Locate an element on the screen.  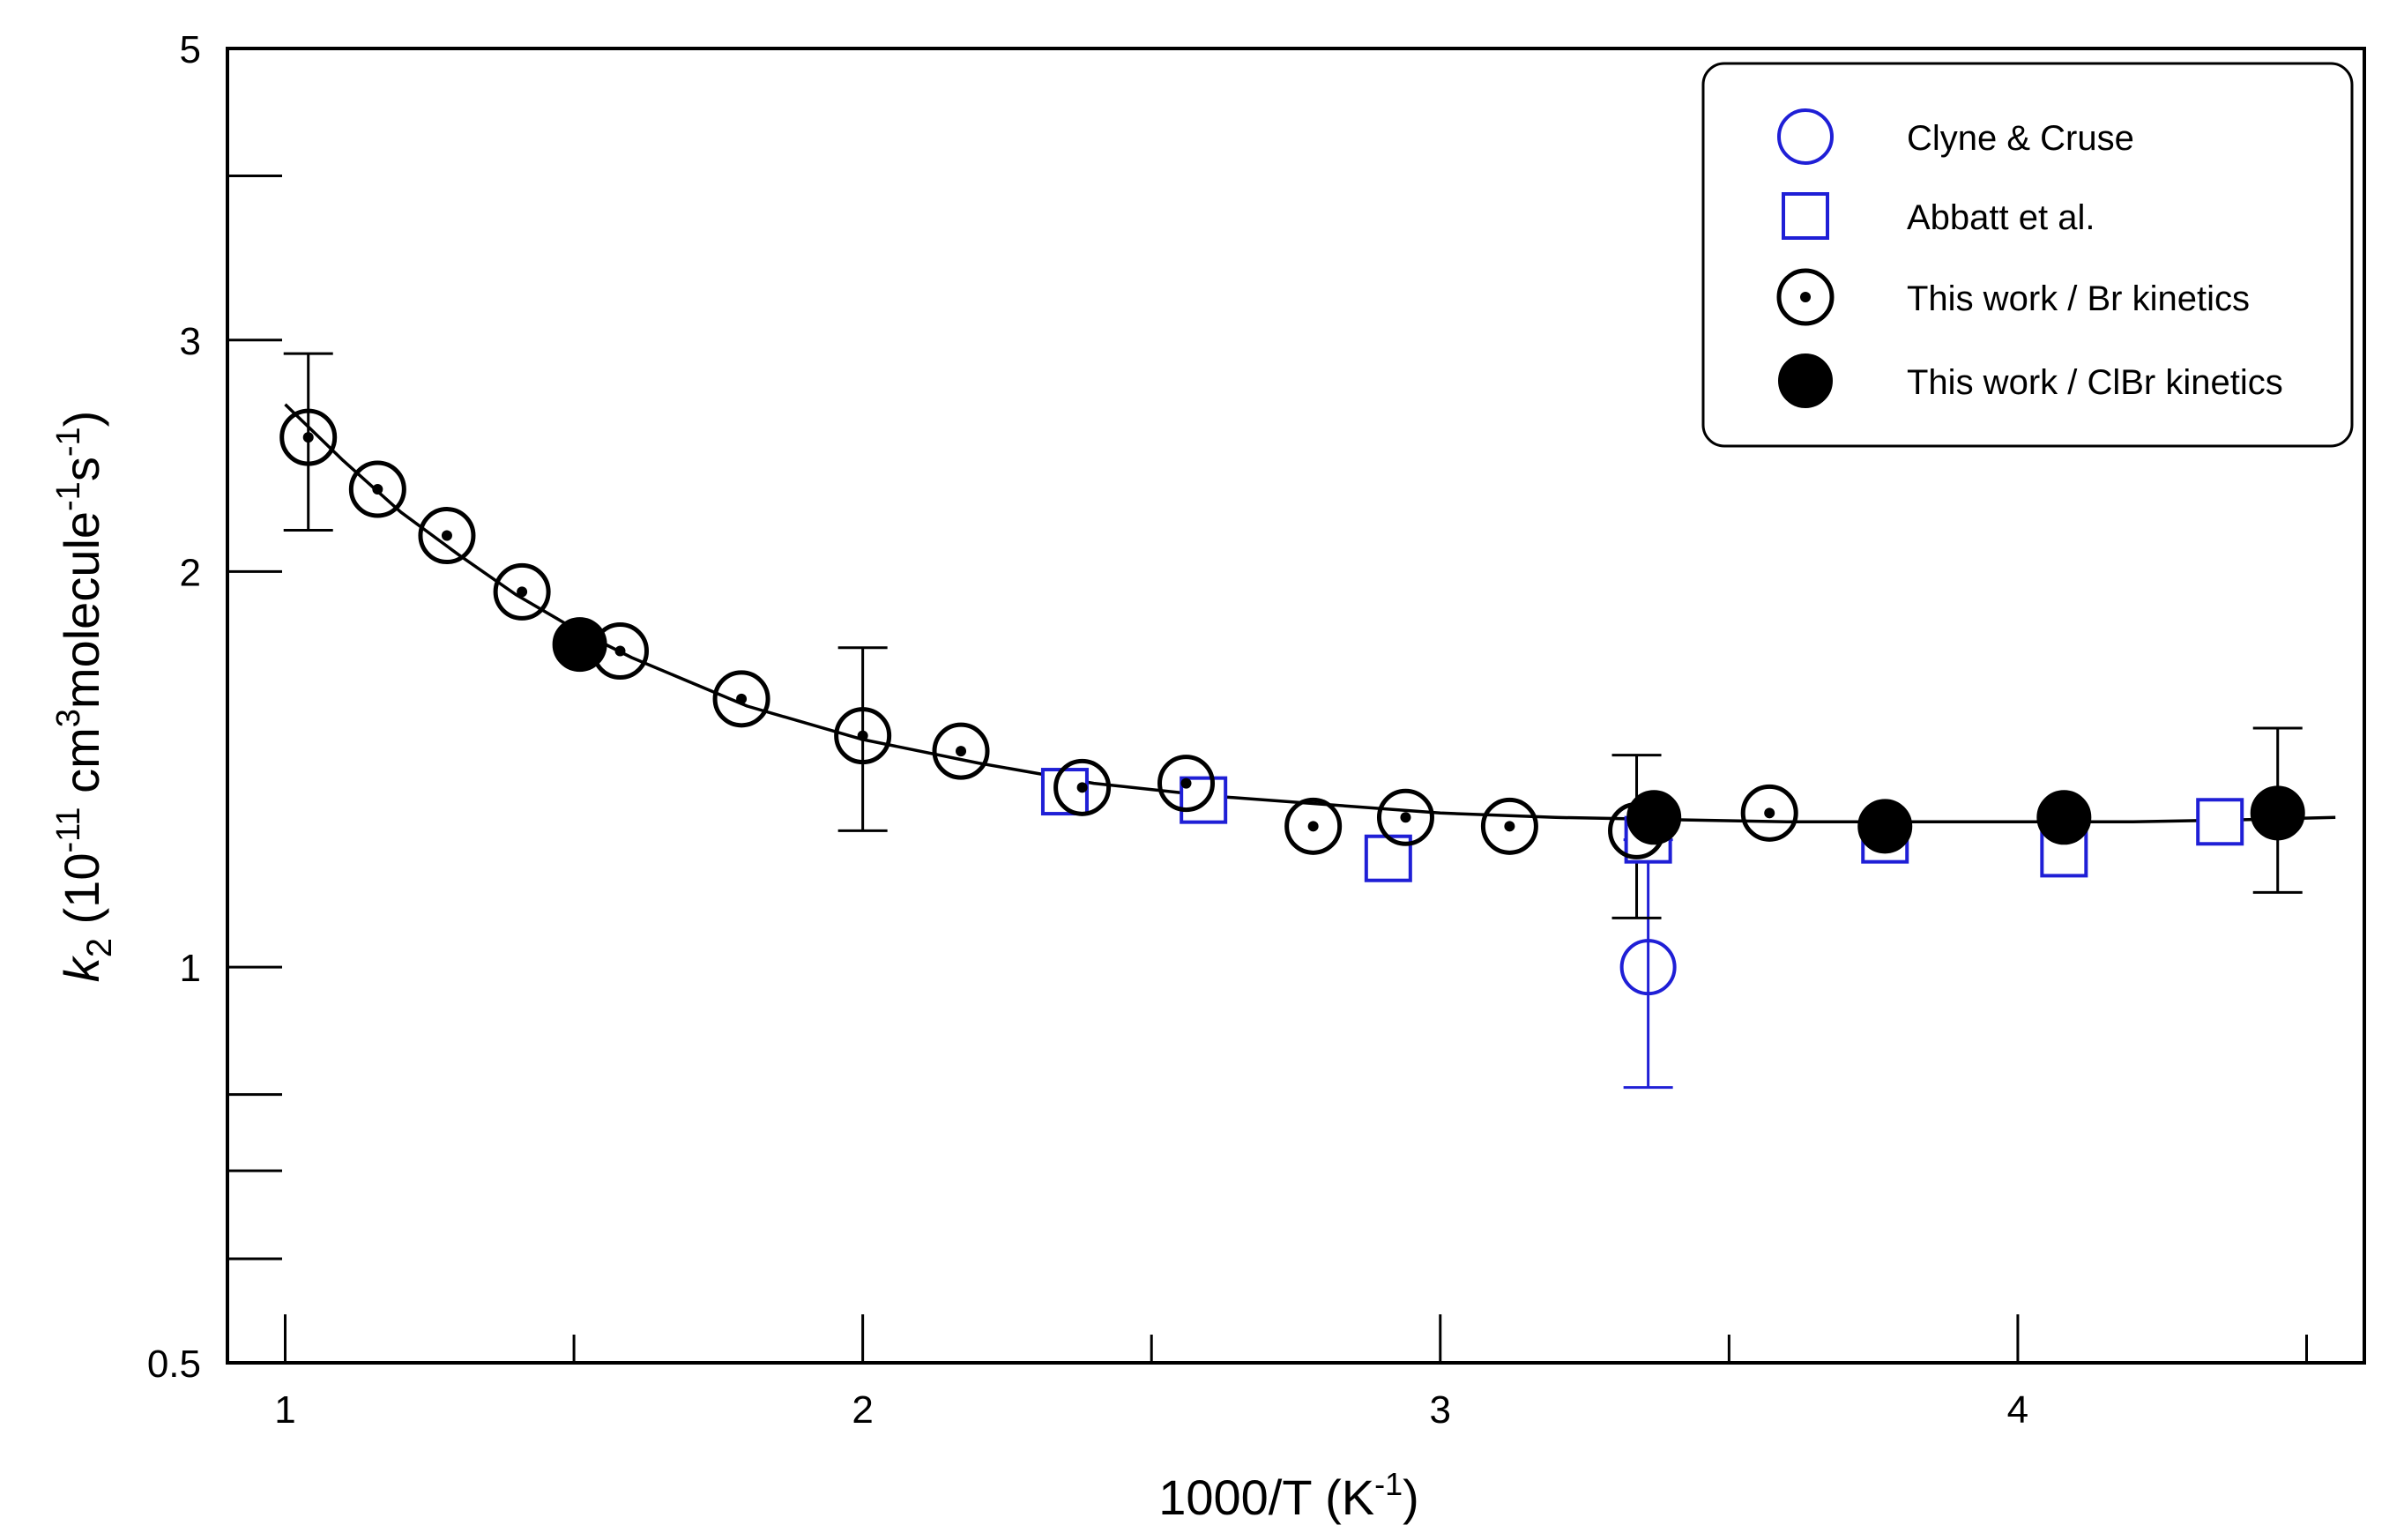
legend-label-clbr-kinetics: This work / ClBr kinetics is located at coordinates (2095, 382).